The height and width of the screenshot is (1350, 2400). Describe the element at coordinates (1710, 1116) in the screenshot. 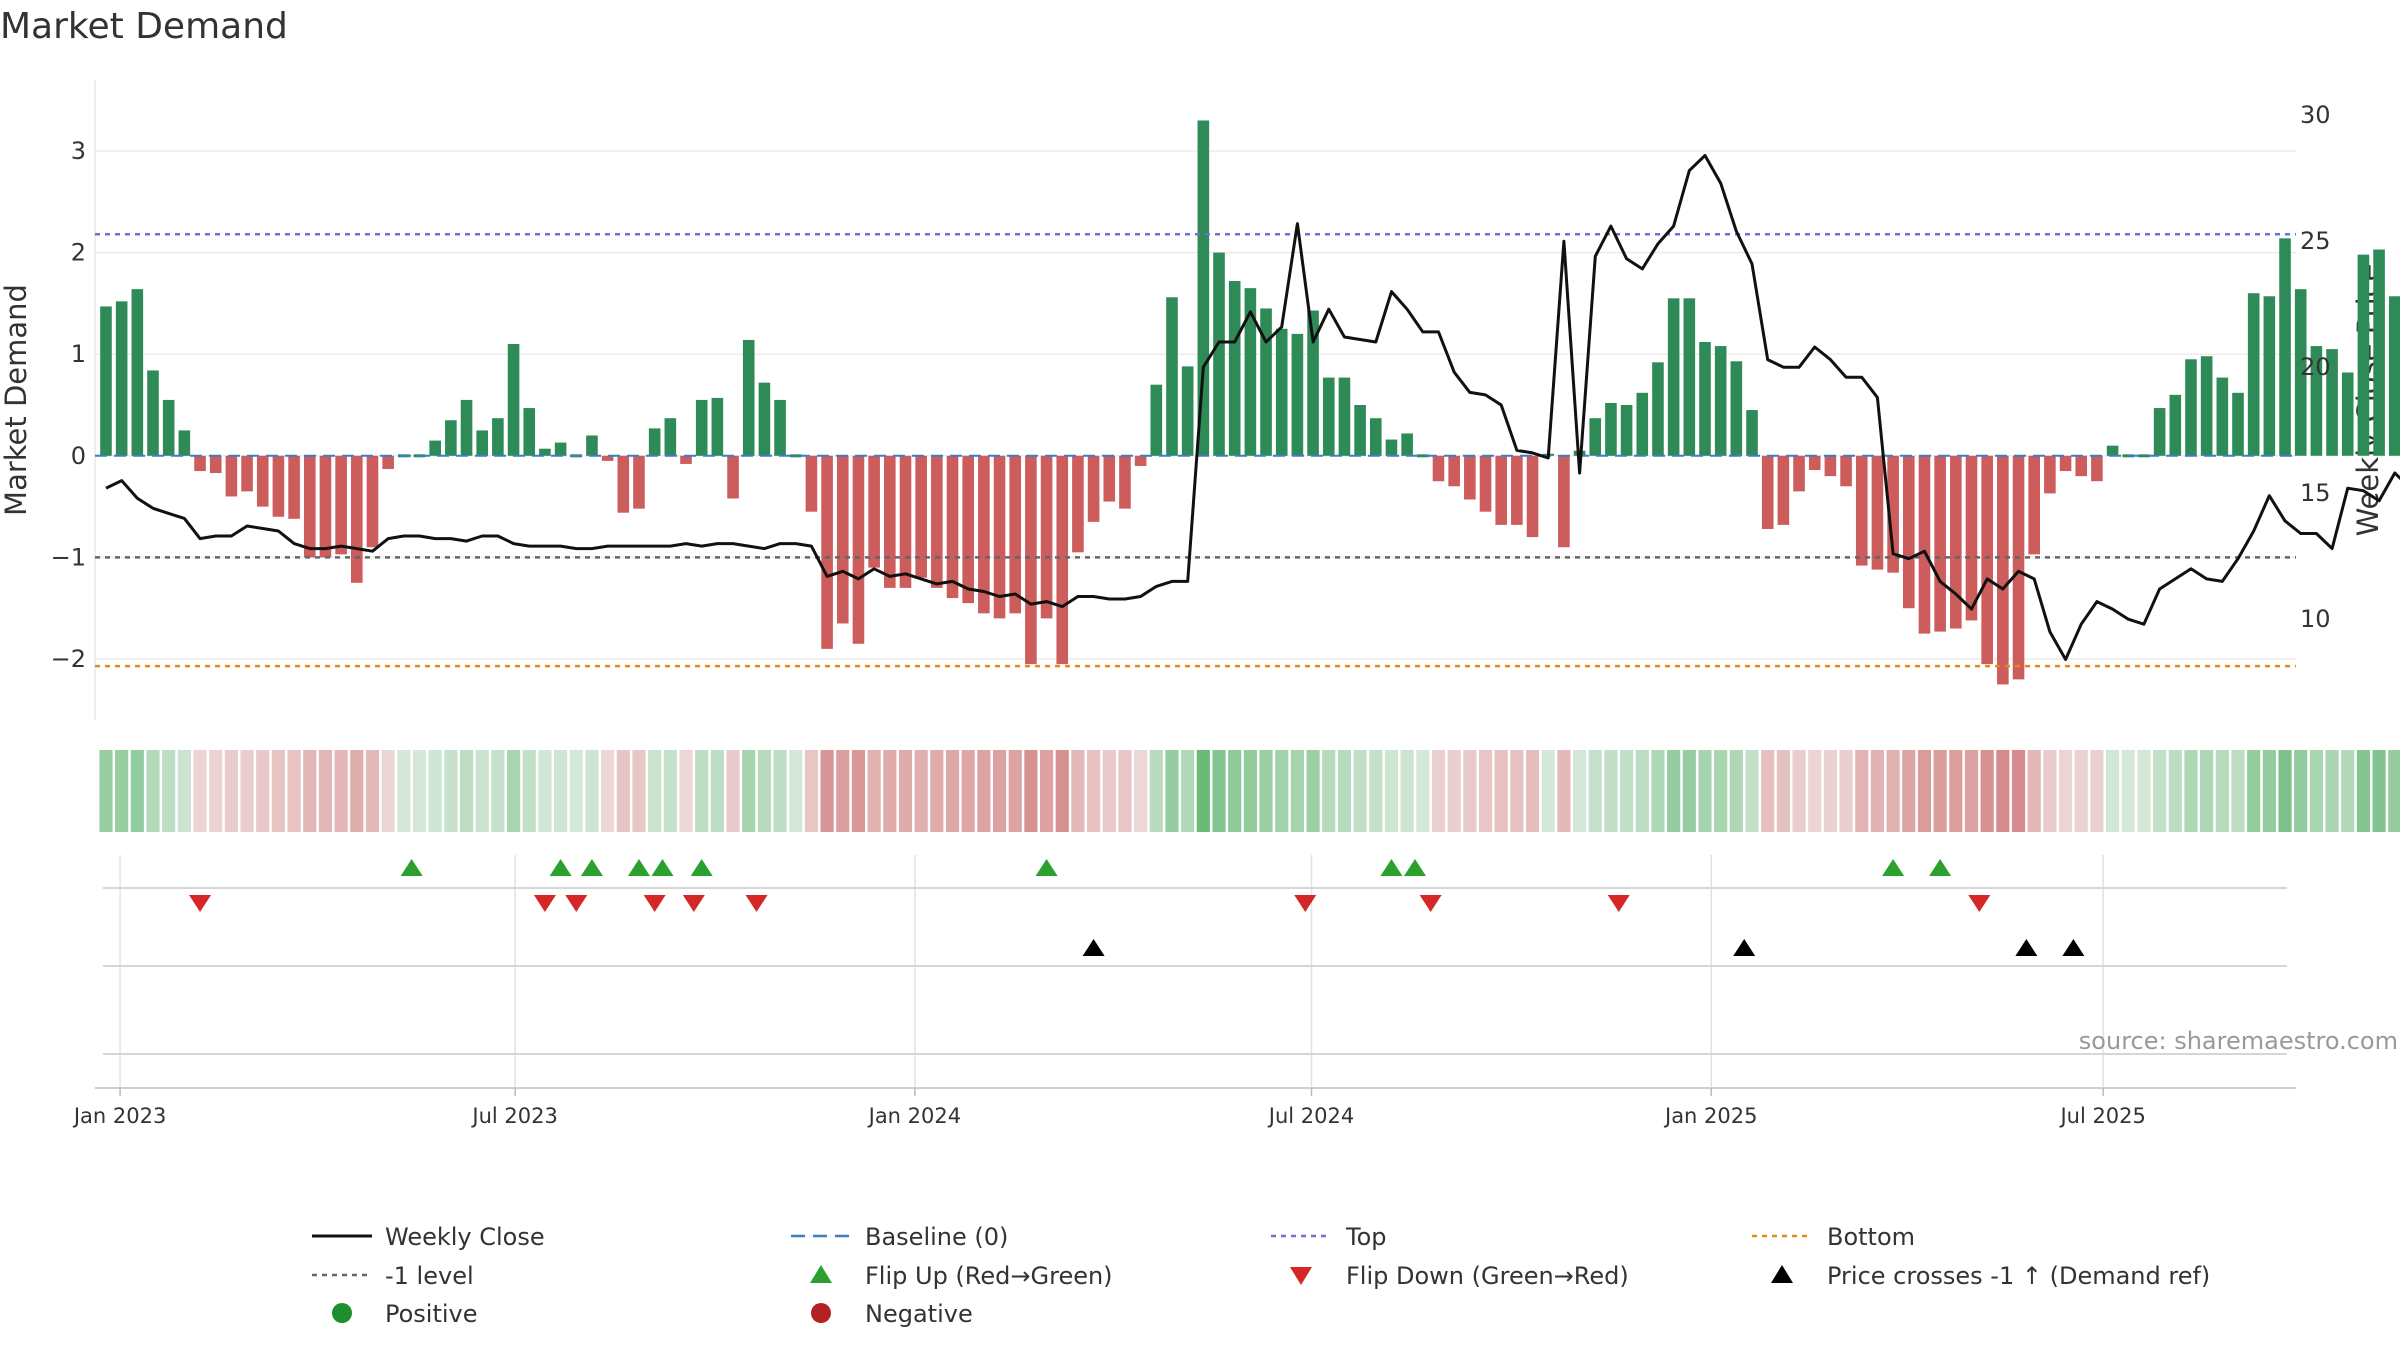

I see `x-tick-label: Jan 2025` at that location.